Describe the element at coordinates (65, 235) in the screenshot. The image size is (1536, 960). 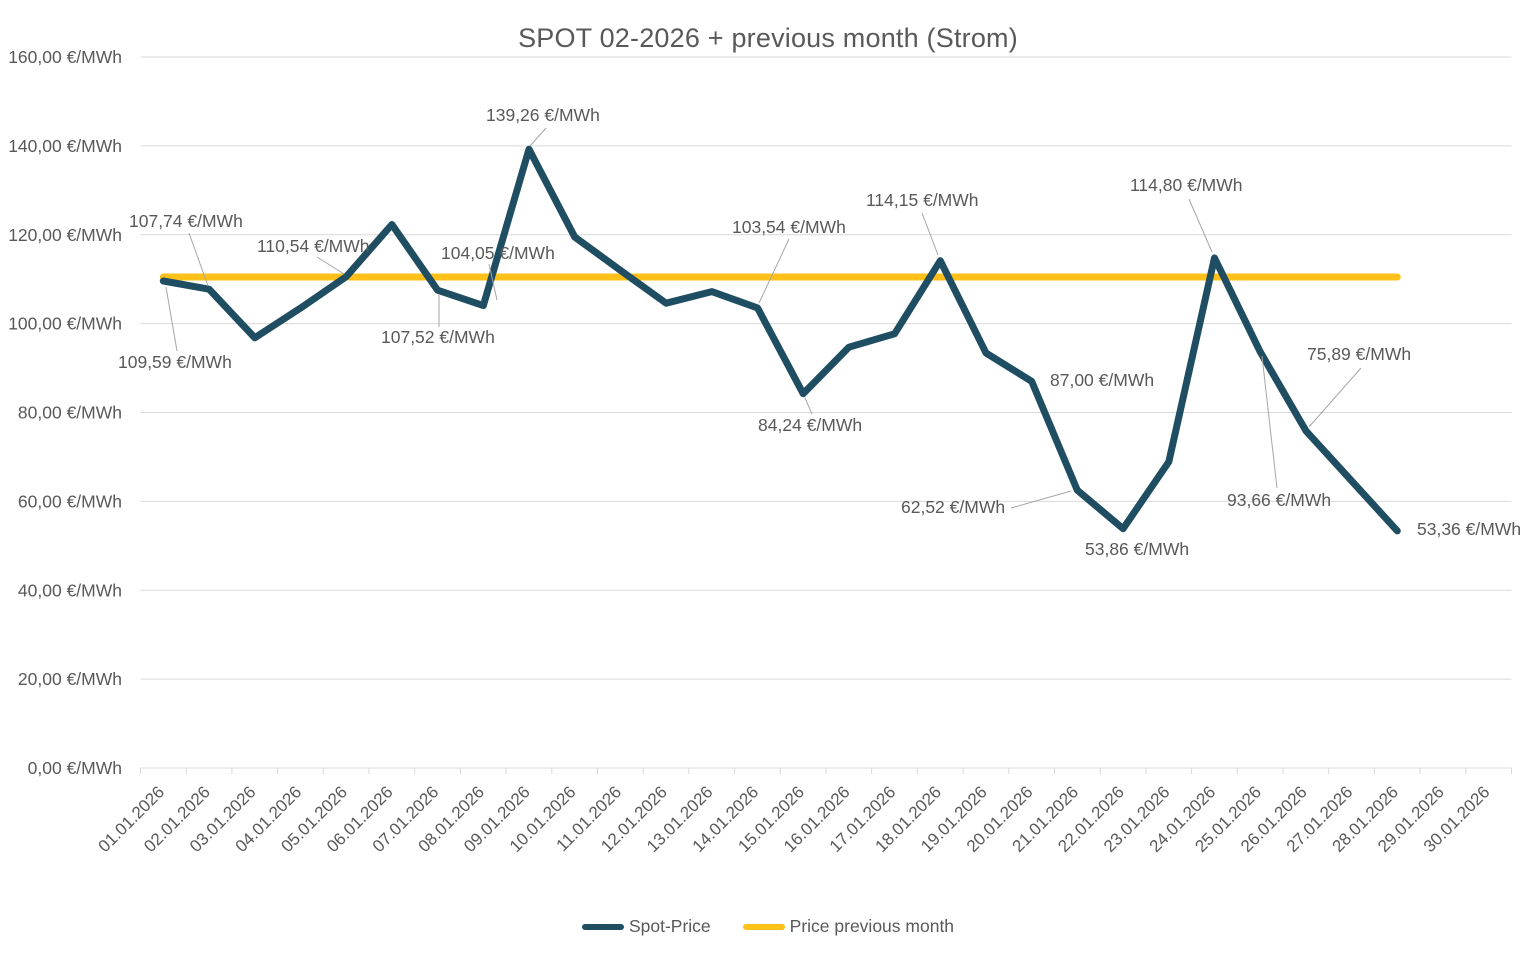
I see `y-axis-label: 120,00 €/MWh` at that location.